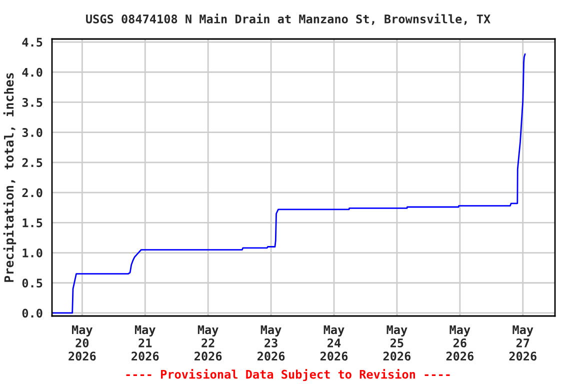  Describe the element at coordinates (32, 313) in the screenshot. I see `y-tick-label: 0.0` at that location.